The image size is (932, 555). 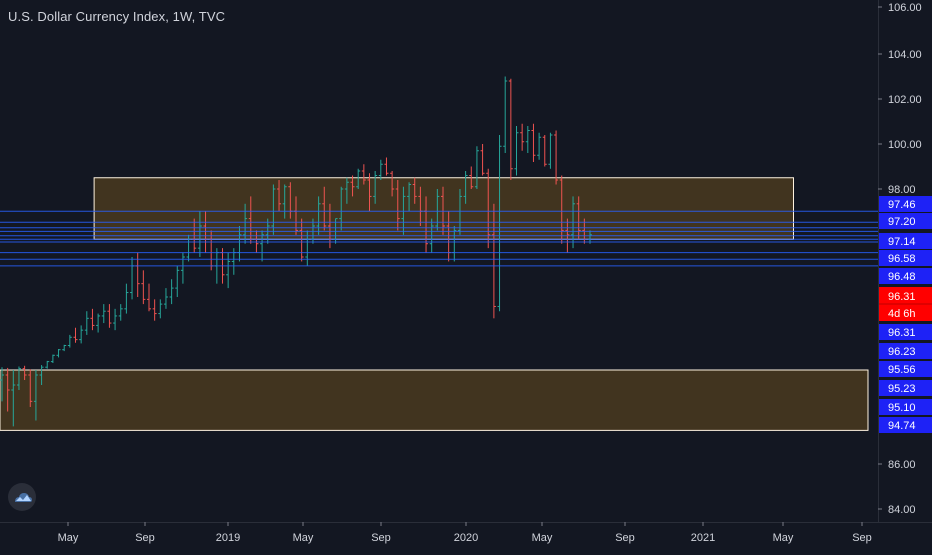 I want to click on x-tick-label: 2021, so click(x=703, y=538).